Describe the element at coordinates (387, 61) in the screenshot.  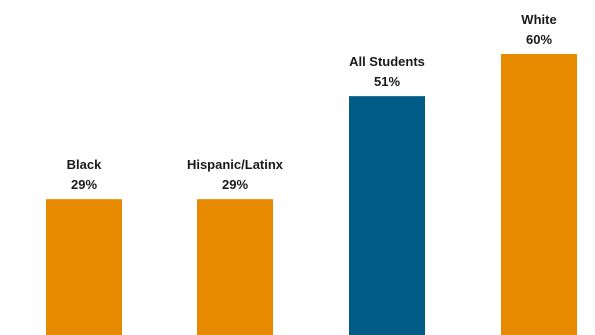
I see `category-label: All Students` at that location.